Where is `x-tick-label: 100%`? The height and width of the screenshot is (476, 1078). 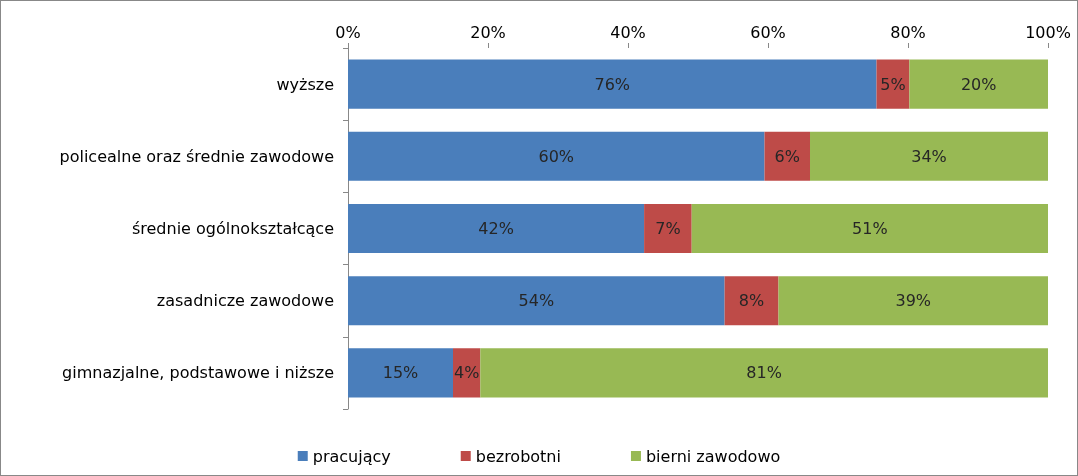
x-tick-label: 100% is located at coordinates (1048, 32).